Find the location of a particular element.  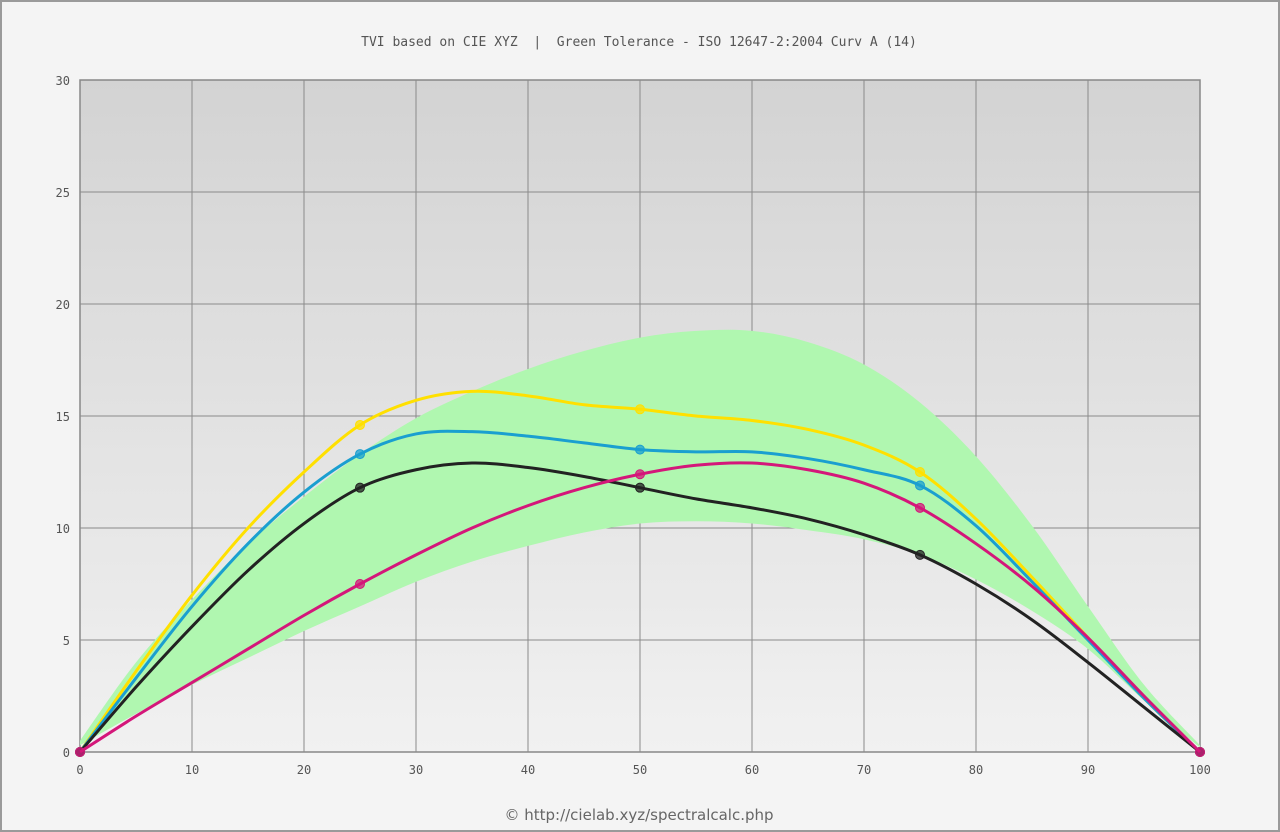

y-tick-label: 20 is located at coordinates (63, 305).